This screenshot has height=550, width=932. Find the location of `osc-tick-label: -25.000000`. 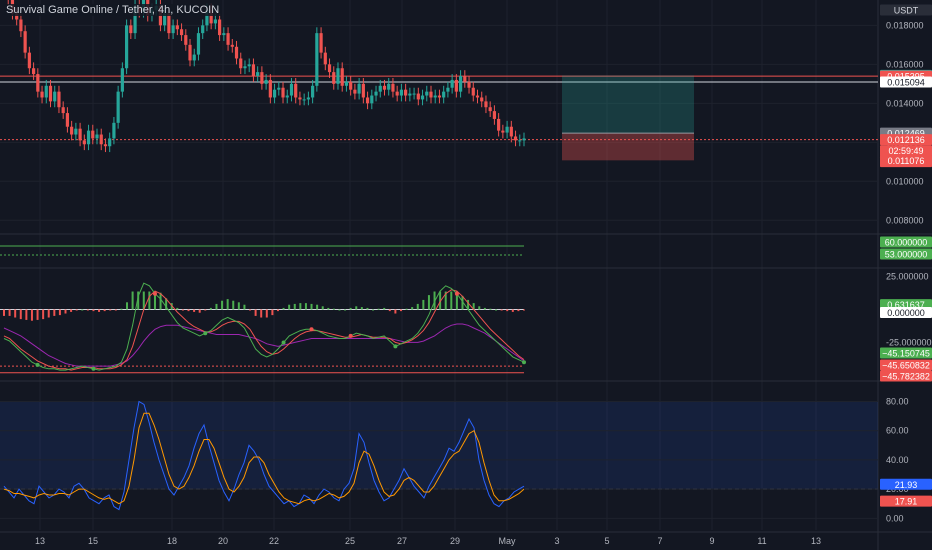

osc-tick-label: -25.000000 is located at coordinates (909, 342).